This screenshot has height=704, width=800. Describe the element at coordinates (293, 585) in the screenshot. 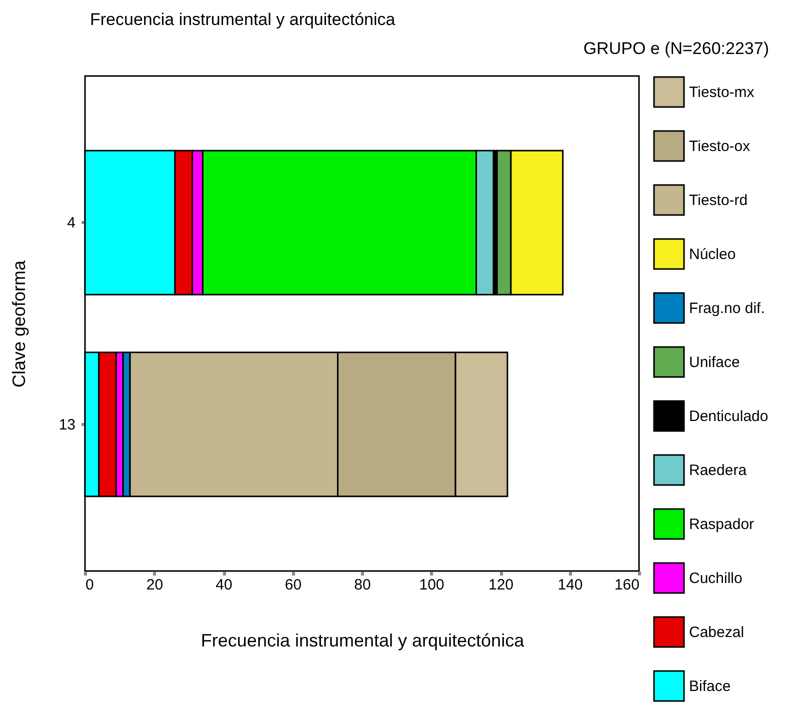

I see `x-tick-label: 60` at that location.